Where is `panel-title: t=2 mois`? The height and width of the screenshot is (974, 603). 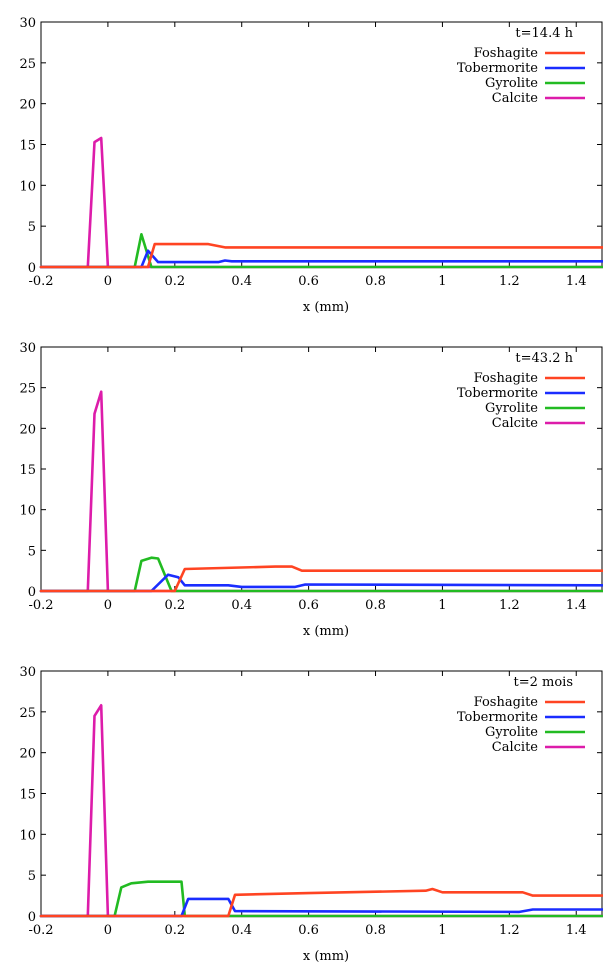 panel-title: t=2 mois is located at coordinates (543, 682).